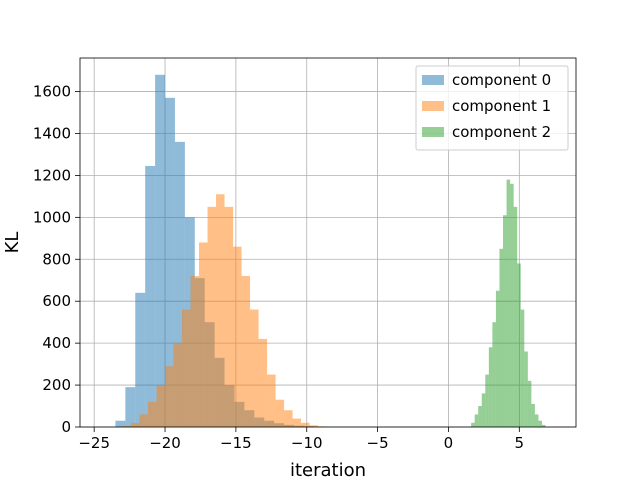  Describe the element at coordinates (501, 80) in the screenshot. I see `legend-label: component 0` at that location.